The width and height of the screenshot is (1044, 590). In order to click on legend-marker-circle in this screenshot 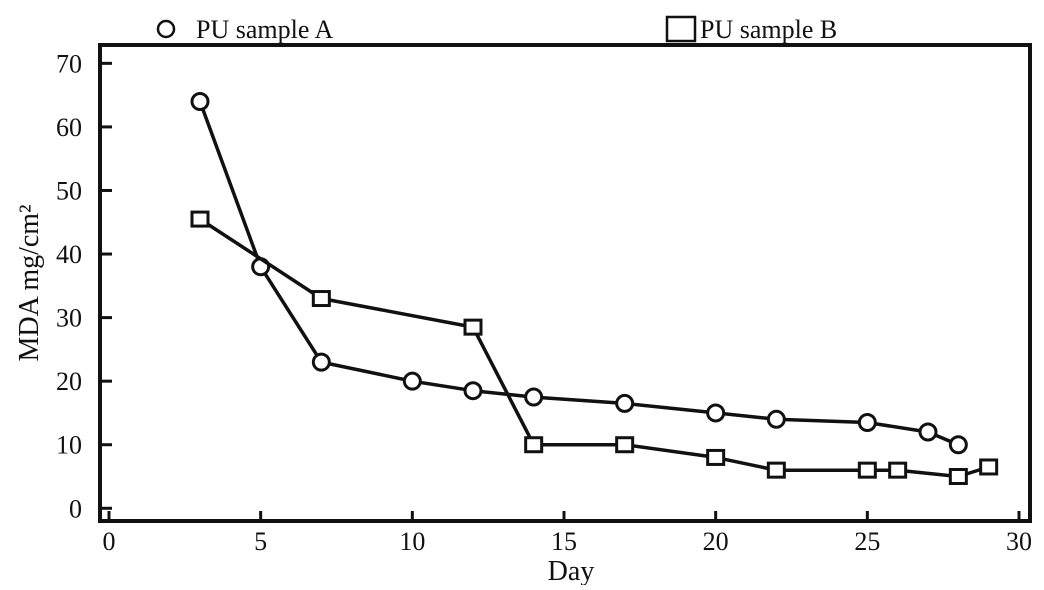, I will do `click(166, 29)`.